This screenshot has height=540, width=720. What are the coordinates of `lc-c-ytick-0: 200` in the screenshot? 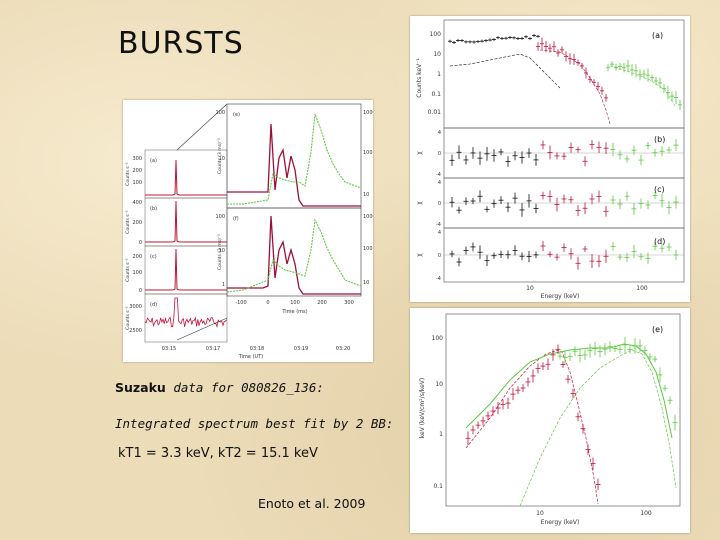 It's located at (137, 257).